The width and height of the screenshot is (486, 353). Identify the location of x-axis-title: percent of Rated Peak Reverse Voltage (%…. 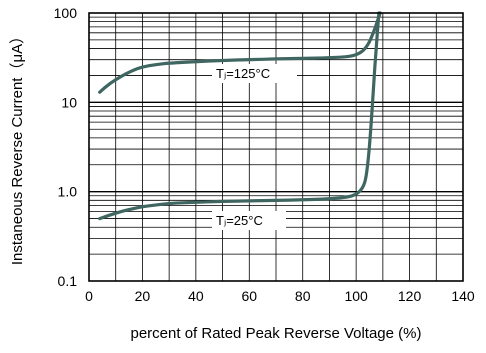
(276, 333).